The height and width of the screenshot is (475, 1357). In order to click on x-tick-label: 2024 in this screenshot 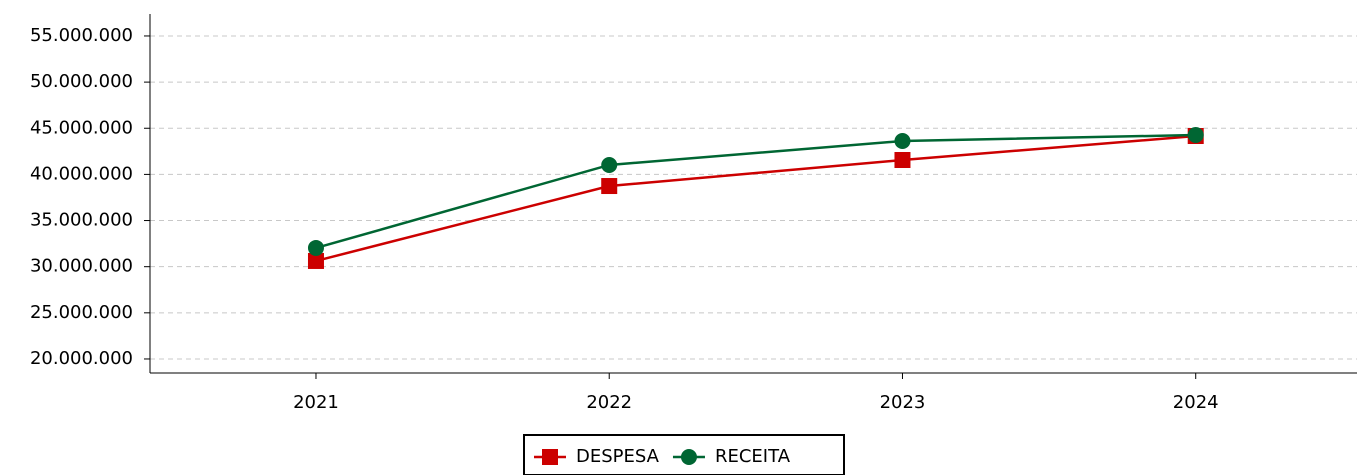, I will do `click(1196, 402)`.